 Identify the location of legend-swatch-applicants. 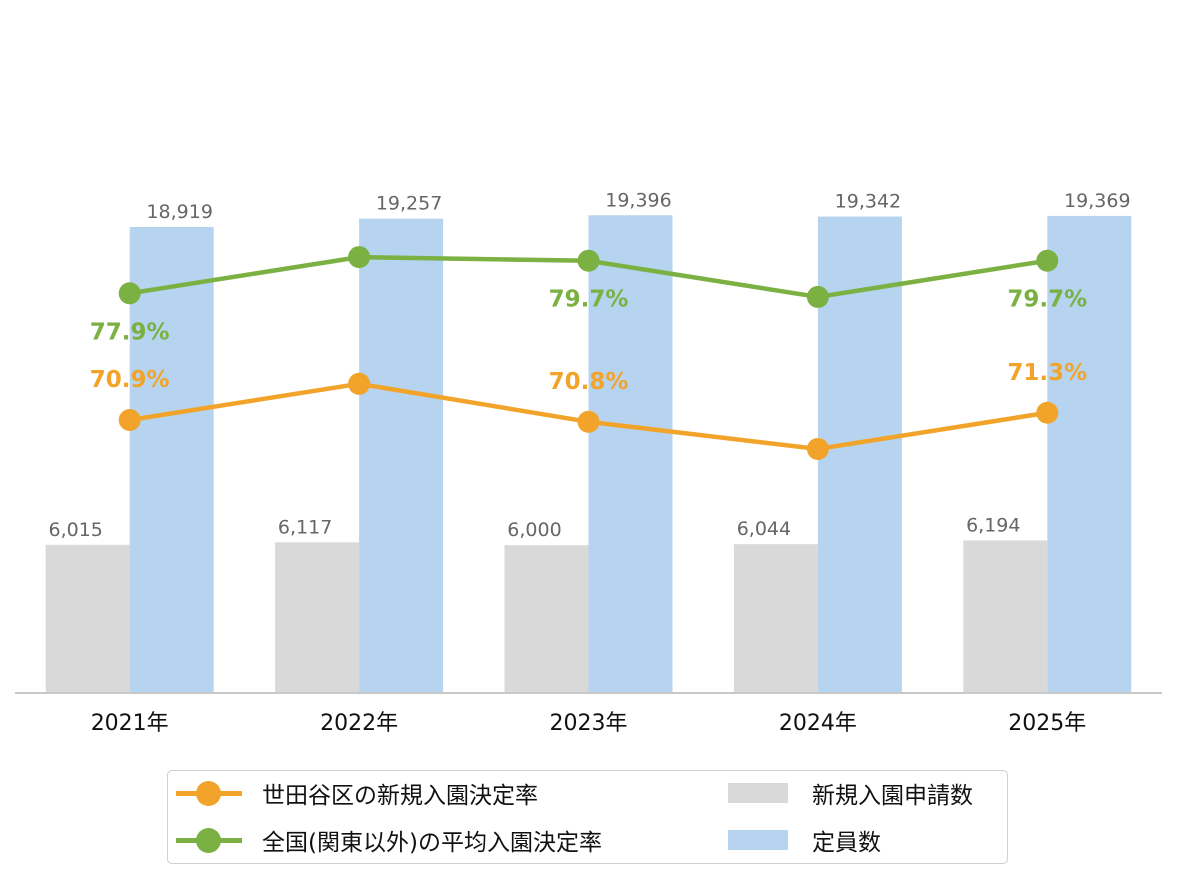
(758, 793).